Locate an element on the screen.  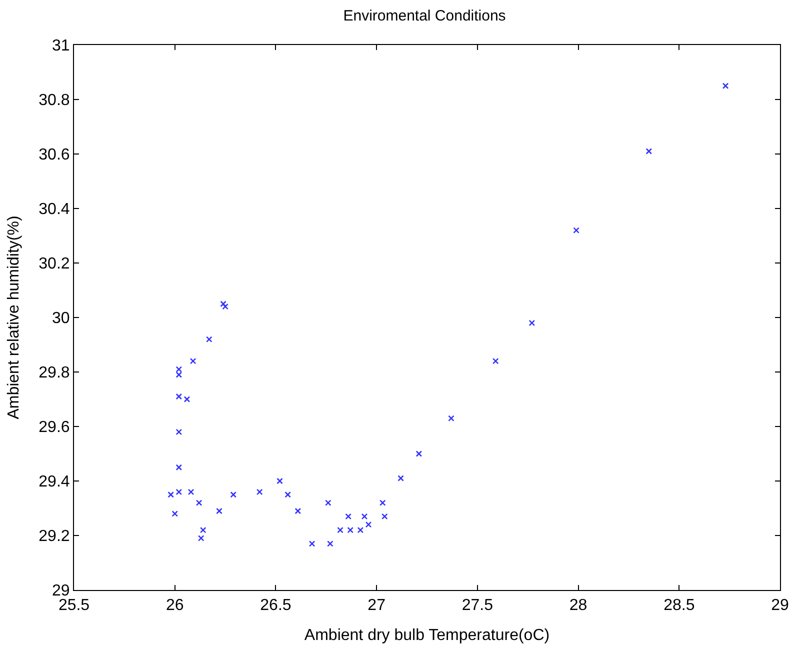
y-tick-label: 30.2 is located at coordinates (54, 264).